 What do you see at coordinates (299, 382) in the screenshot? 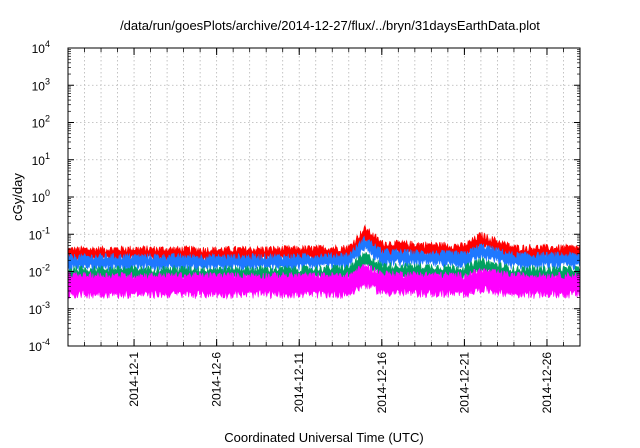
I see `x-tick-label: 2014-12-11` at bounding box center [299, 382].